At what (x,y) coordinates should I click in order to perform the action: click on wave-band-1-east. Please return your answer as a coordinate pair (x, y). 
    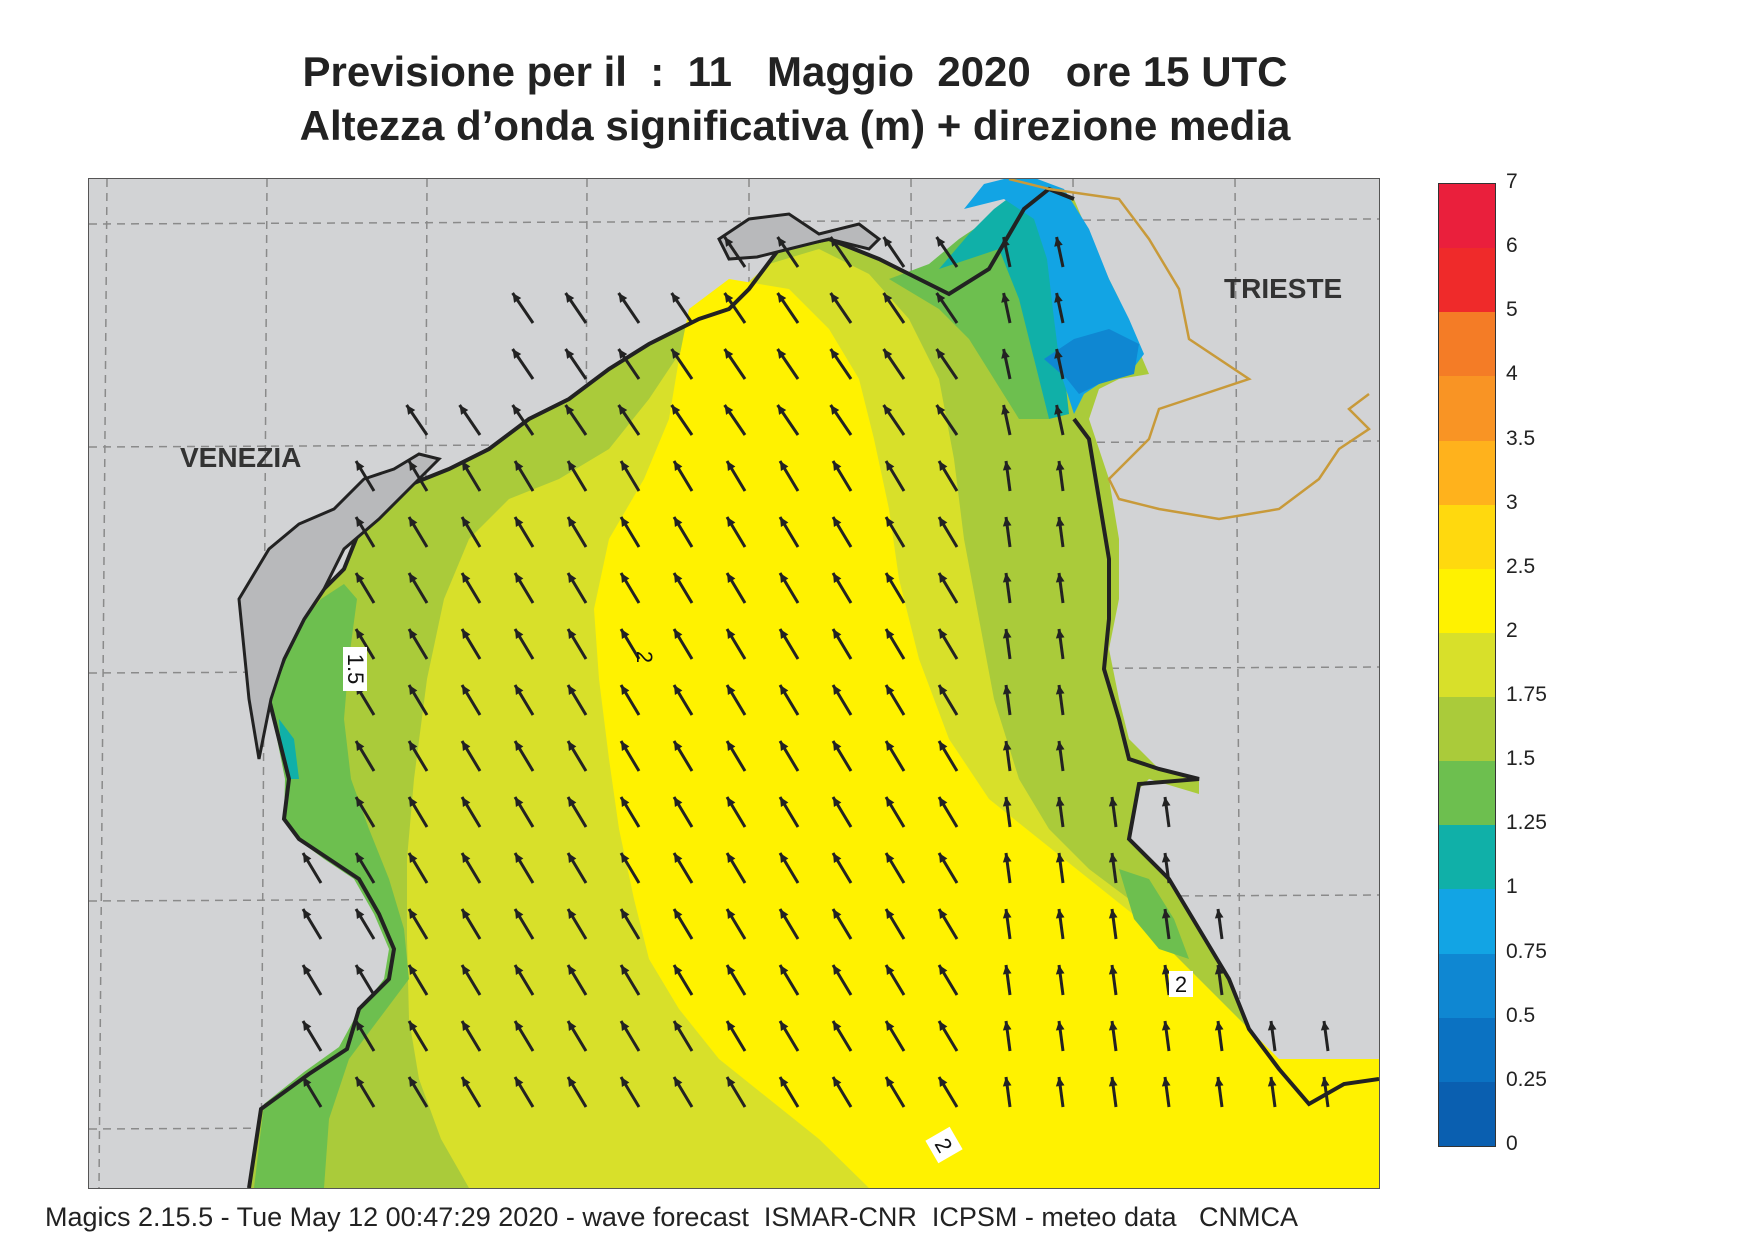
    Looking at the image, I should click on (1004, 306).